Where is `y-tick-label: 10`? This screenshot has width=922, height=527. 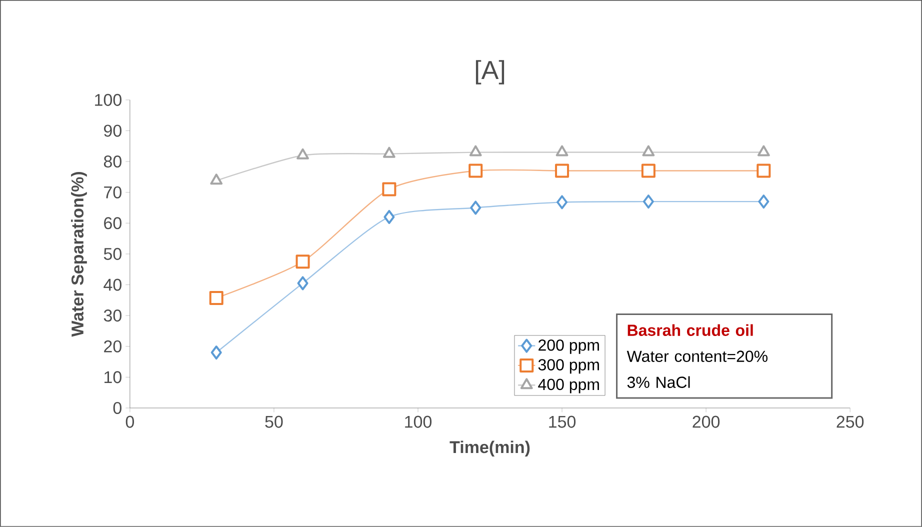
y-tick-label: 10 is located at coordinates (113, 377).